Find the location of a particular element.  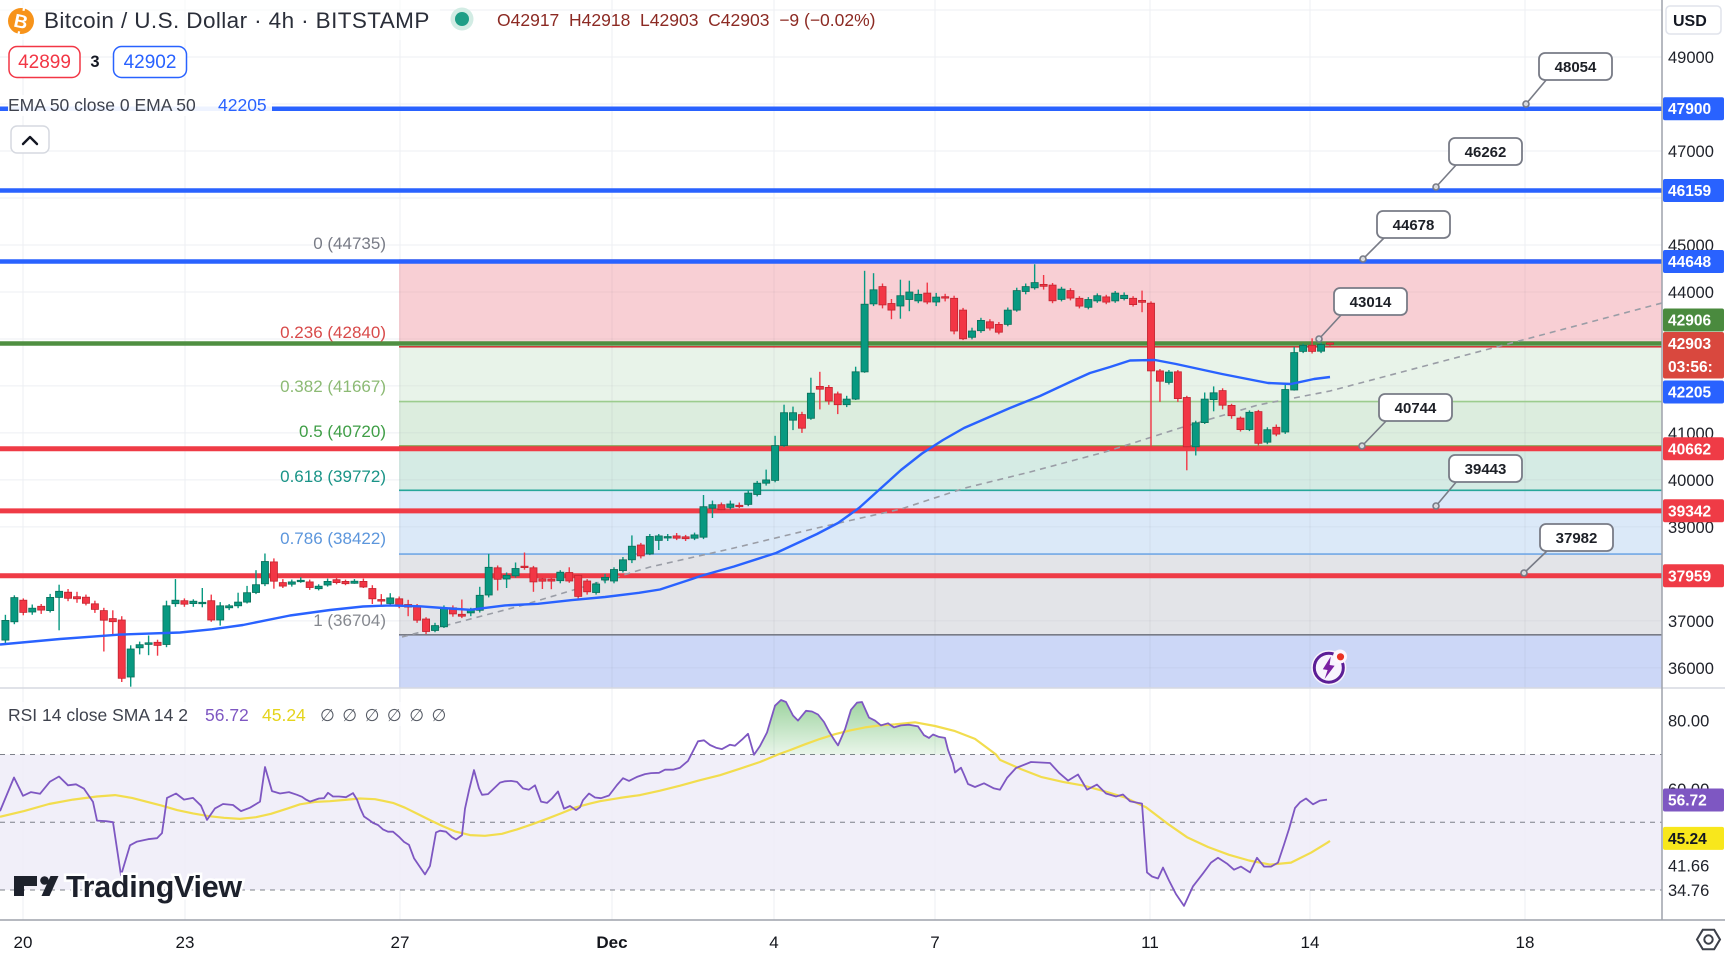

svg-text: 42902 is located at coordinates (150, 62).